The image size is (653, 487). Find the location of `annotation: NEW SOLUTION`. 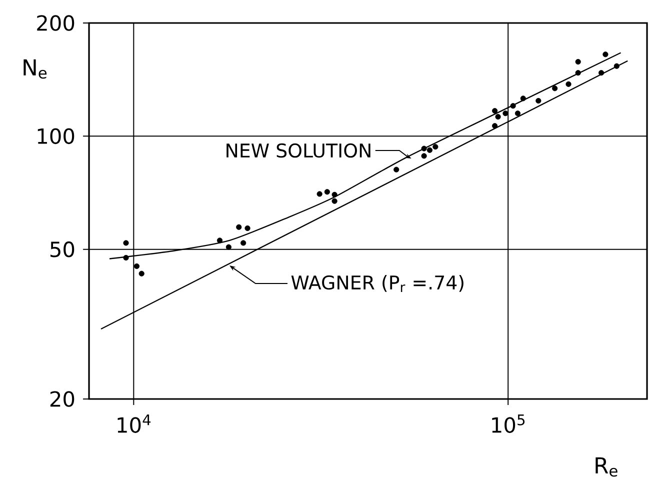

annotation: NEW SOLUTION is located at coordinates (298, 150).